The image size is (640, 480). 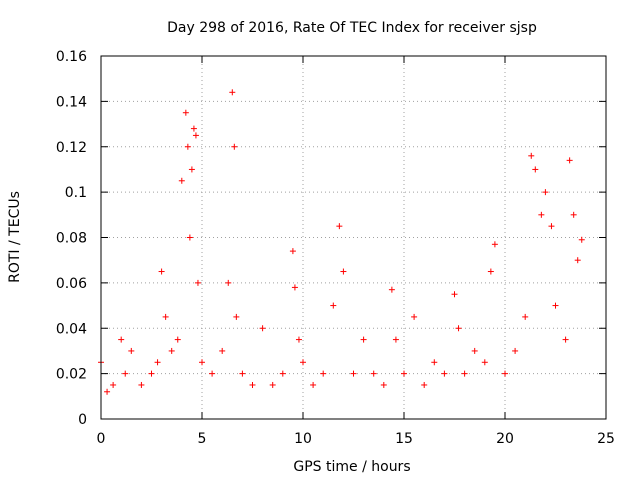 What do you see at coordinates (351, 467) in the screenshot?
I see `x-axis-label: GPS time / hours` at bounding box center [351, 467].